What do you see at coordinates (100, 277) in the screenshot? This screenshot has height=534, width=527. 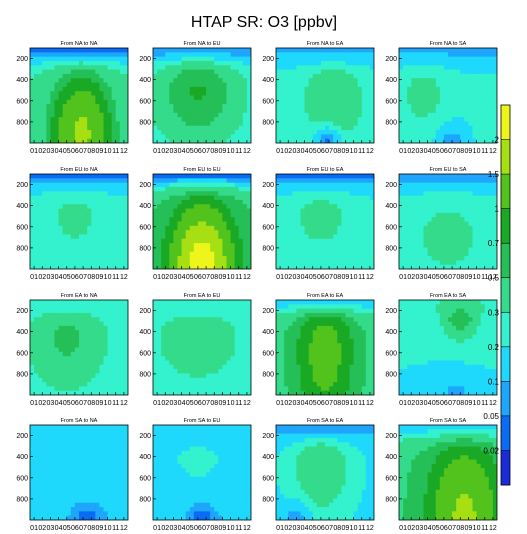 I see `x-tick-label: 09` at bounding box center [100, 277].